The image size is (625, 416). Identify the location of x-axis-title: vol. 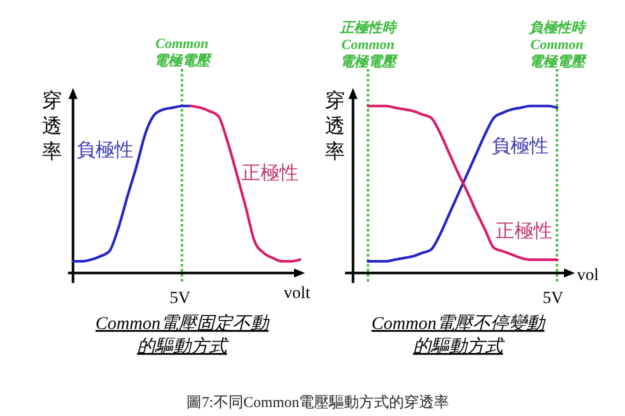
(588, 274).